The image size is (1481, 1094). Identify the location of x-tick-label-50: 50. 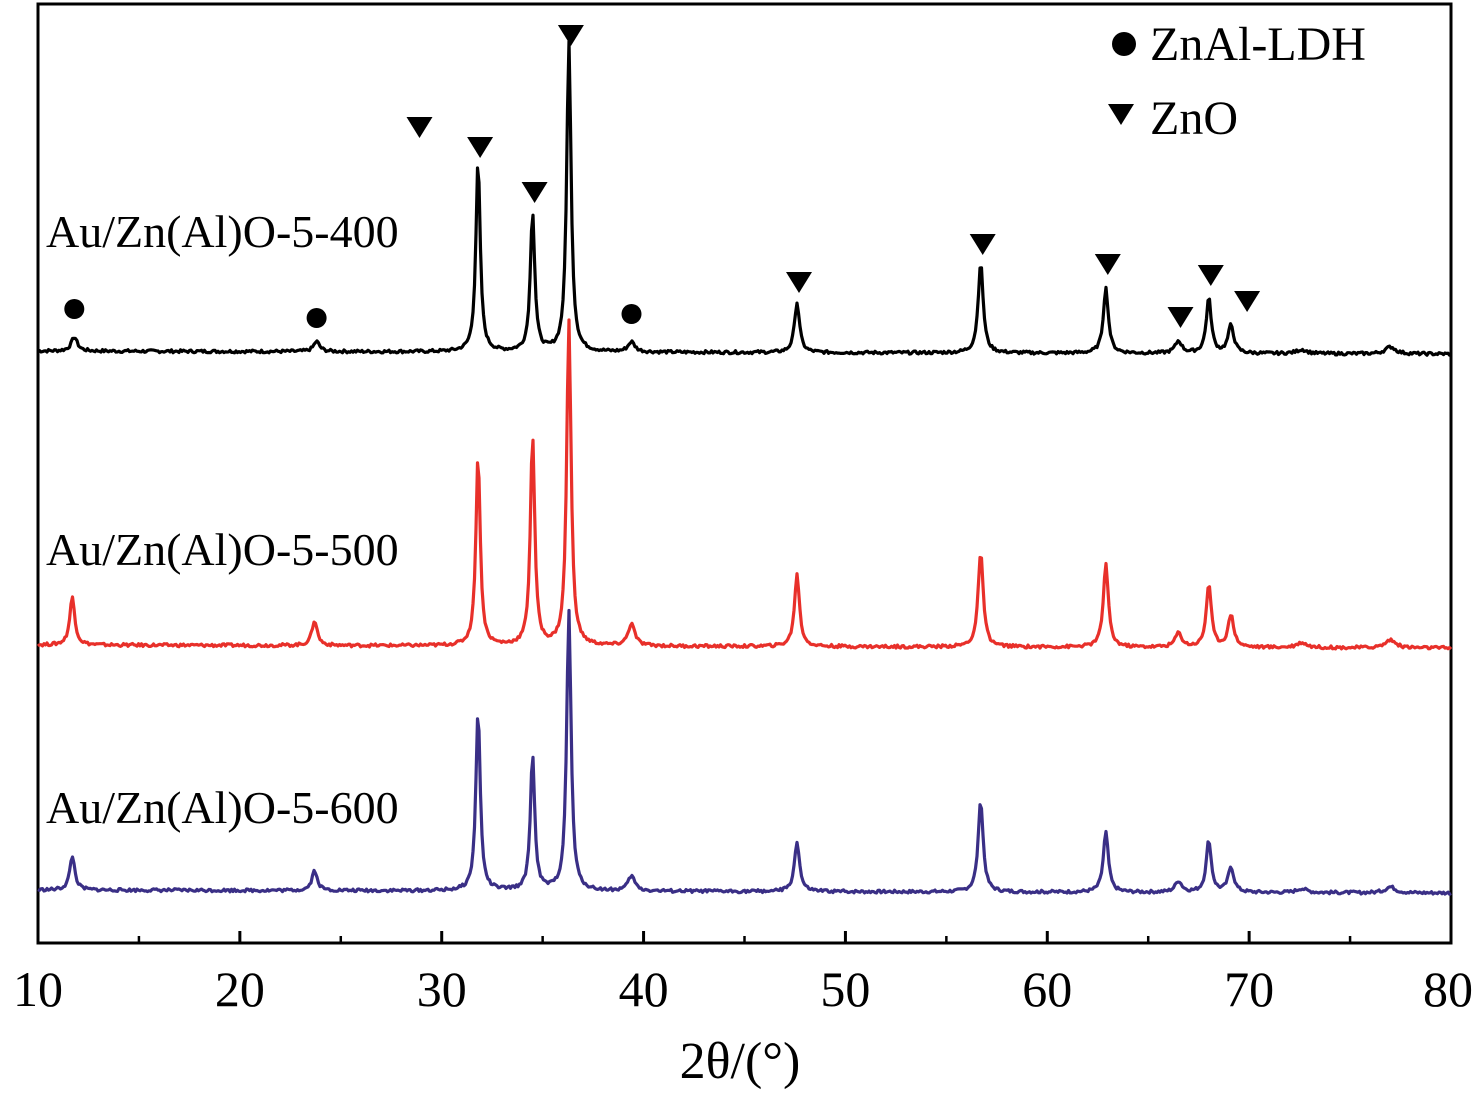
(845, 989).